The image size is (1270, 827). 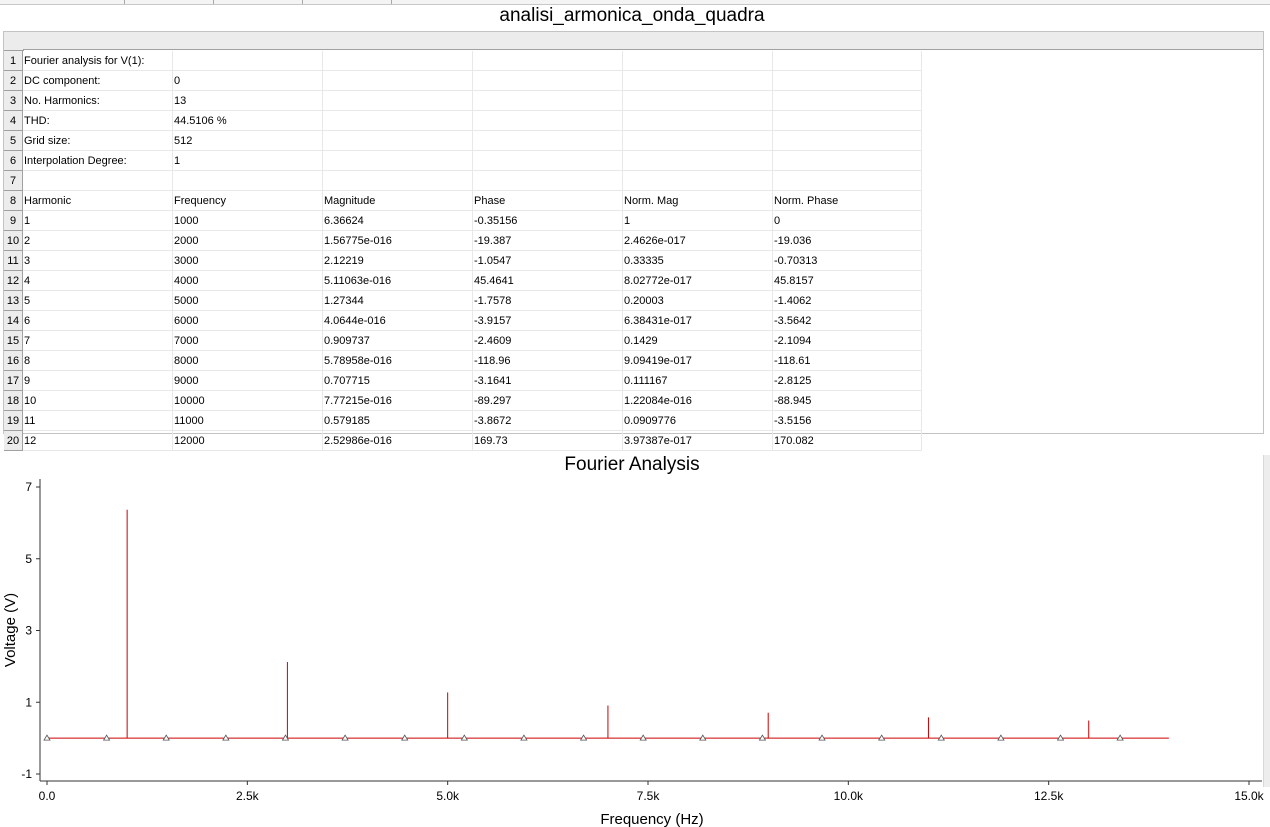 I want to click on row-number: 5, so click(x=13, y=141).